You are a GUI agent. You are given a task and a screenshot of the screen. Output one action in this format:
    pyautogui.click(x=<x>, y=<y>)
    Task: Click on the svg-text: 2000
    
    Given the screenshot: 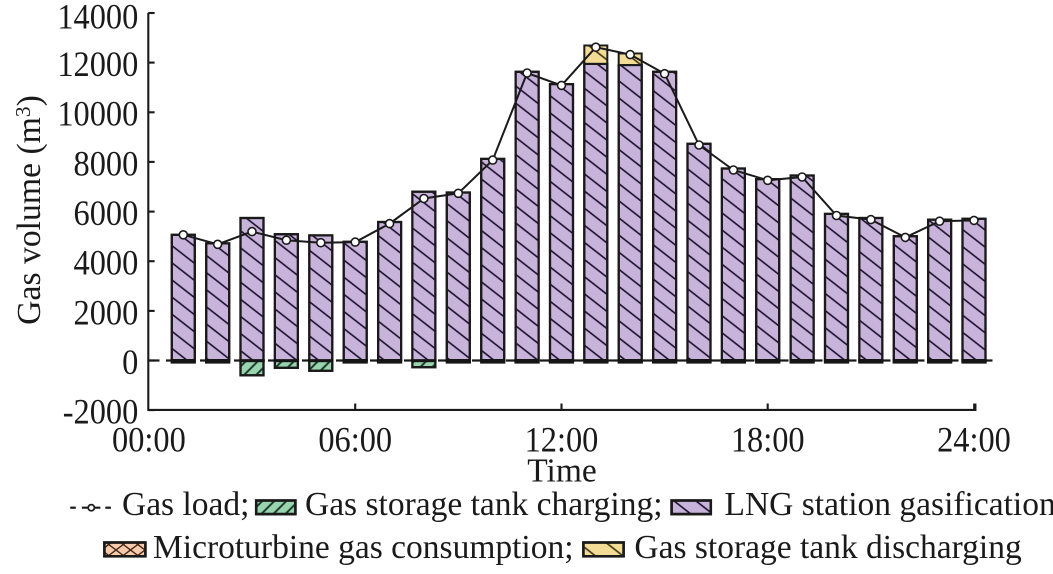 What is the action you would take?
    pyautogui.click(x=106, y=313)
    